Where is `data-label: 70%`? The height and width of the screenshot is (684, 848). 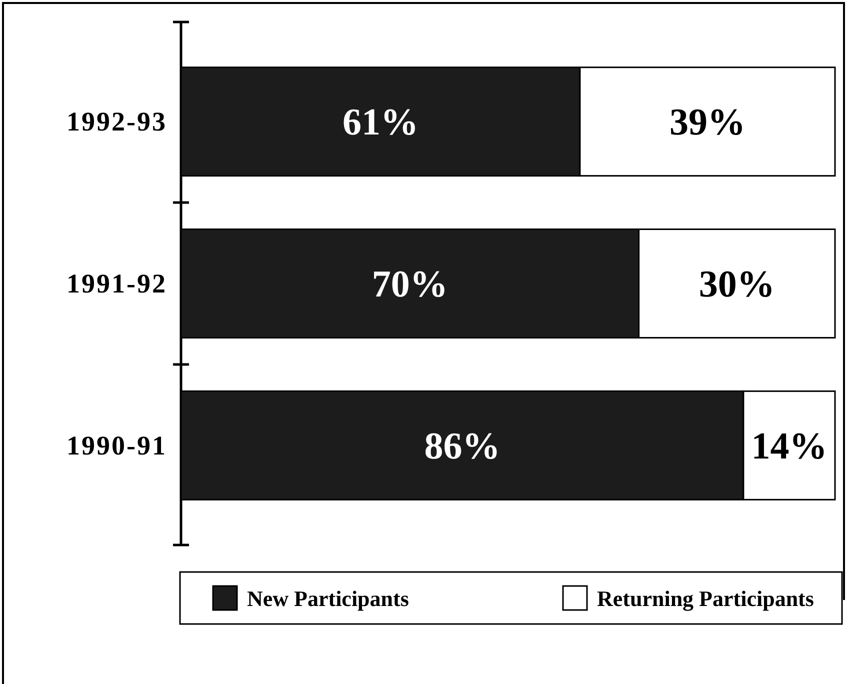 data-label: 70% is located at coordinates (410, 285).